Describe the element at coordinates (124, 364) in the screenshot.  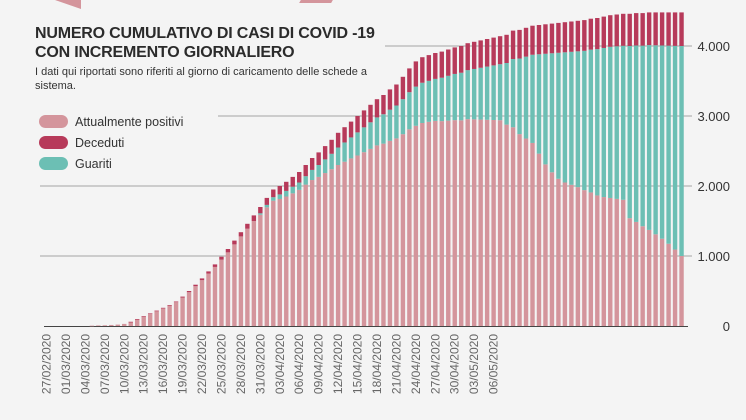
I see `x-tick-label: 10/03/2020` at that location.